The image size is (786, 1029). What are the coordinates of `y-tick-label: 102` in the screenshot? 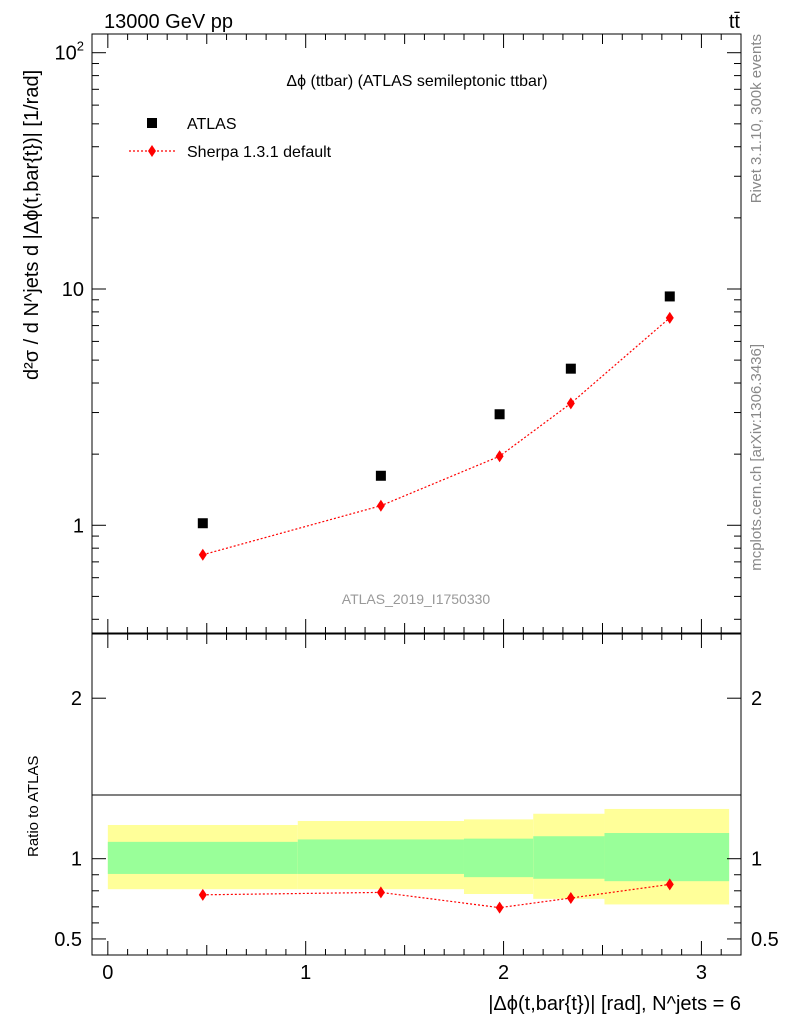 It's located at (69, 52).